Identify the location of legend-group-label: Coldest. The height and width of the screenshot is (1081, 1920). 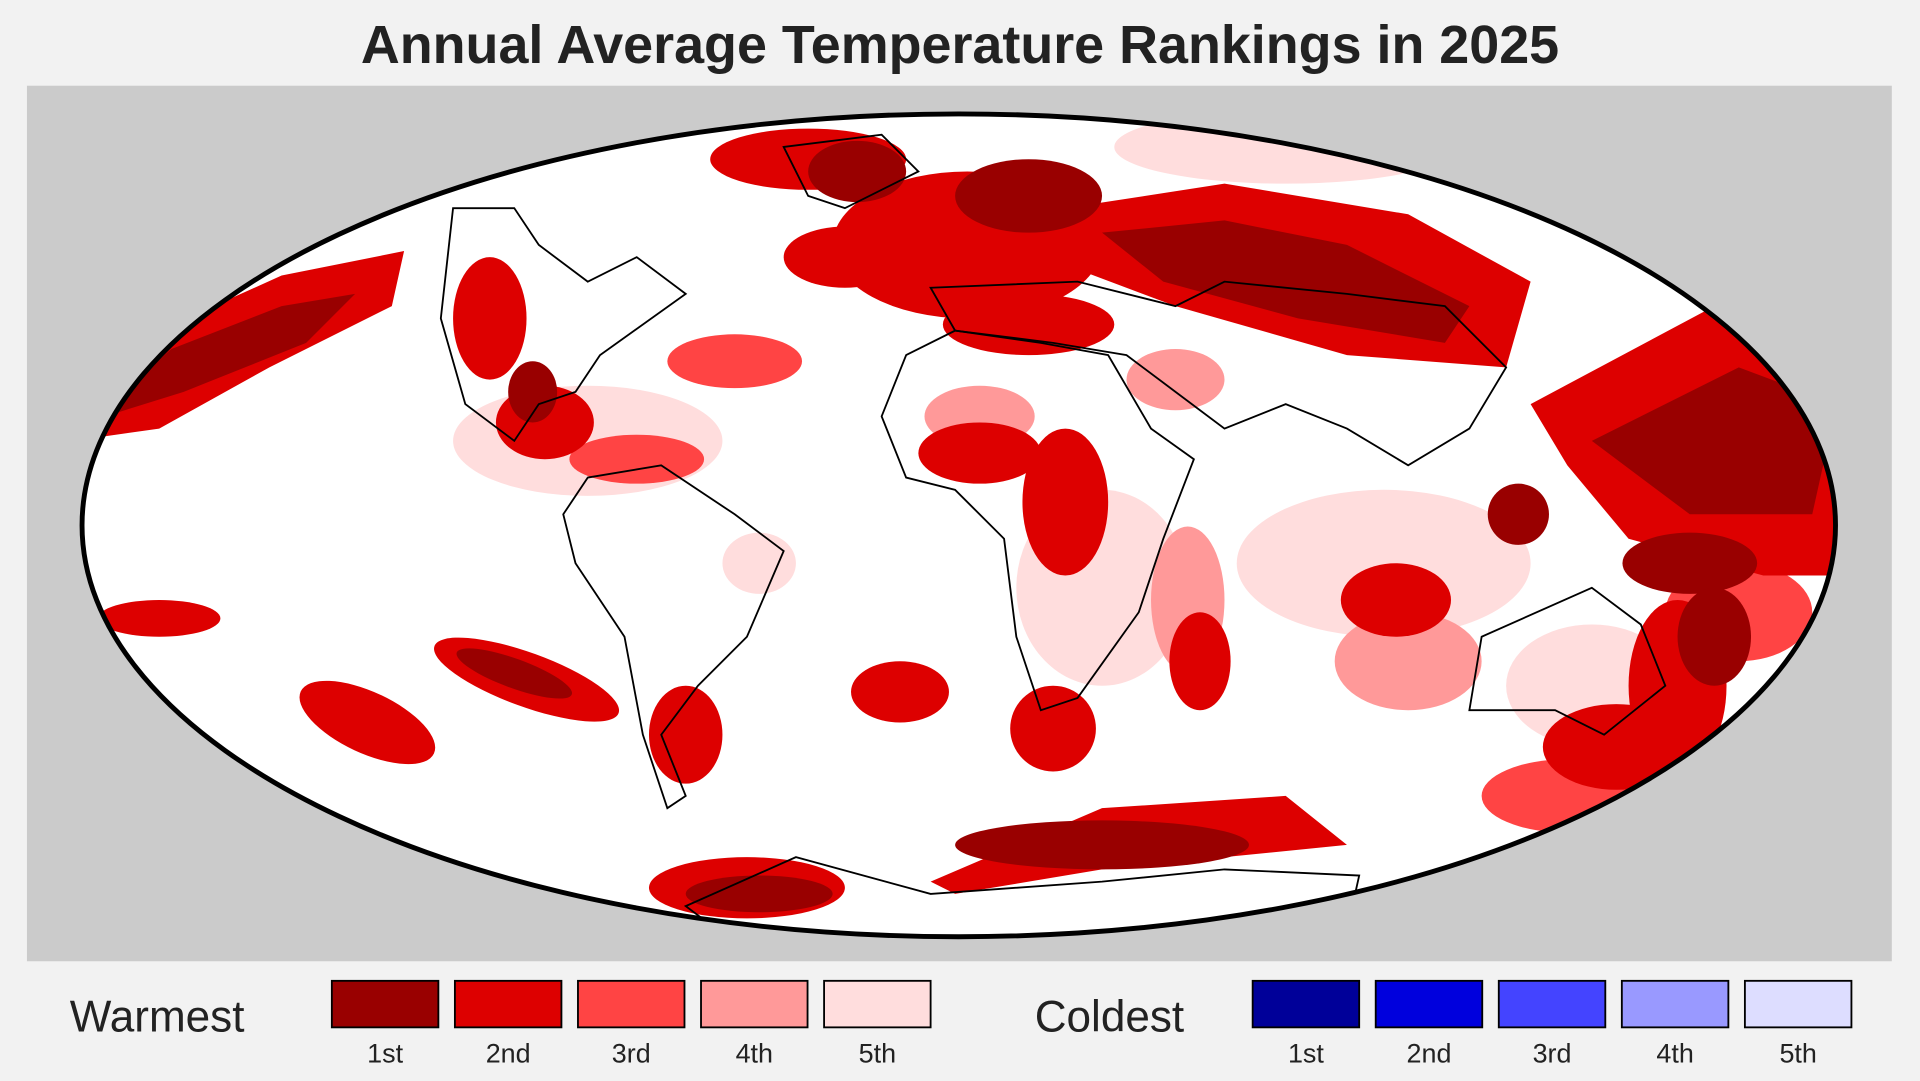
(1109, 1017).